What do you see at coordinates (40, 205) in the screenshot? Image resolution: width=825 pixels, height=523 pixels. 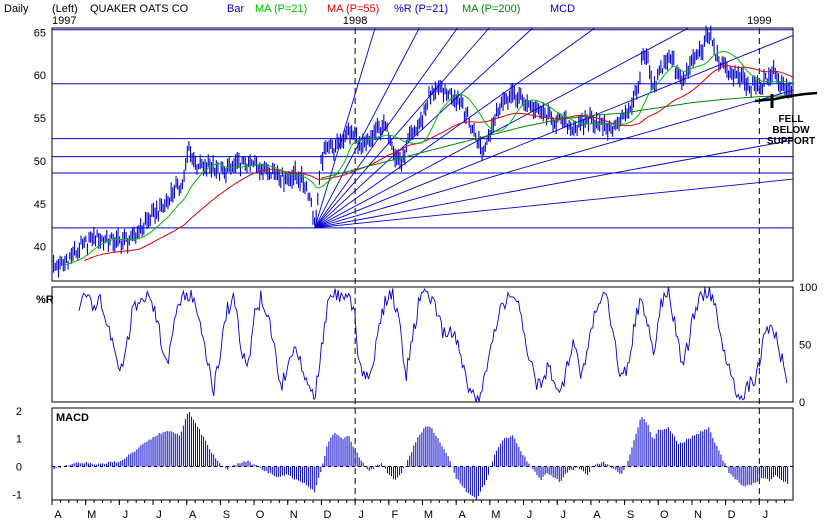 I see `price-tick-label: 45` at bounding box center [40, 205].